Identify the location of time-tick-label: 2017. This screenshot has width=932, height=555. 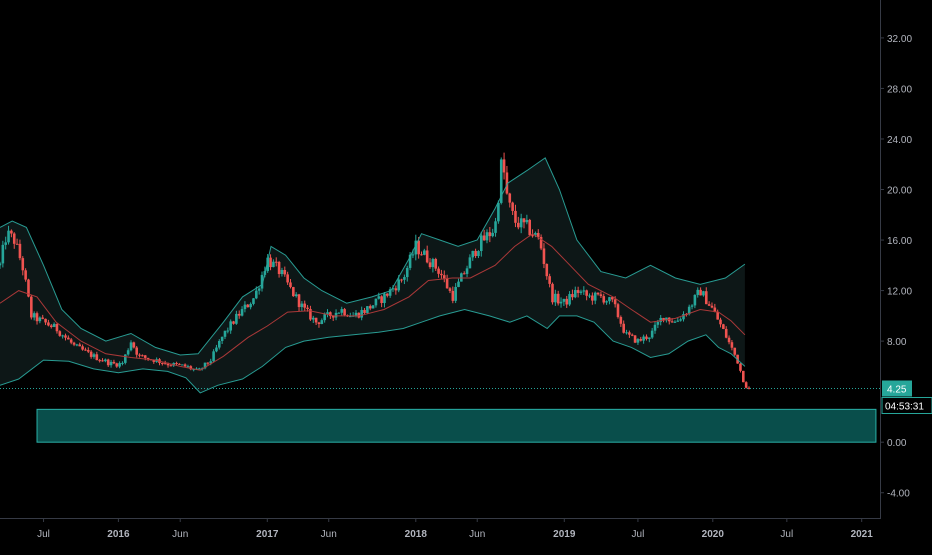
(267, 534).